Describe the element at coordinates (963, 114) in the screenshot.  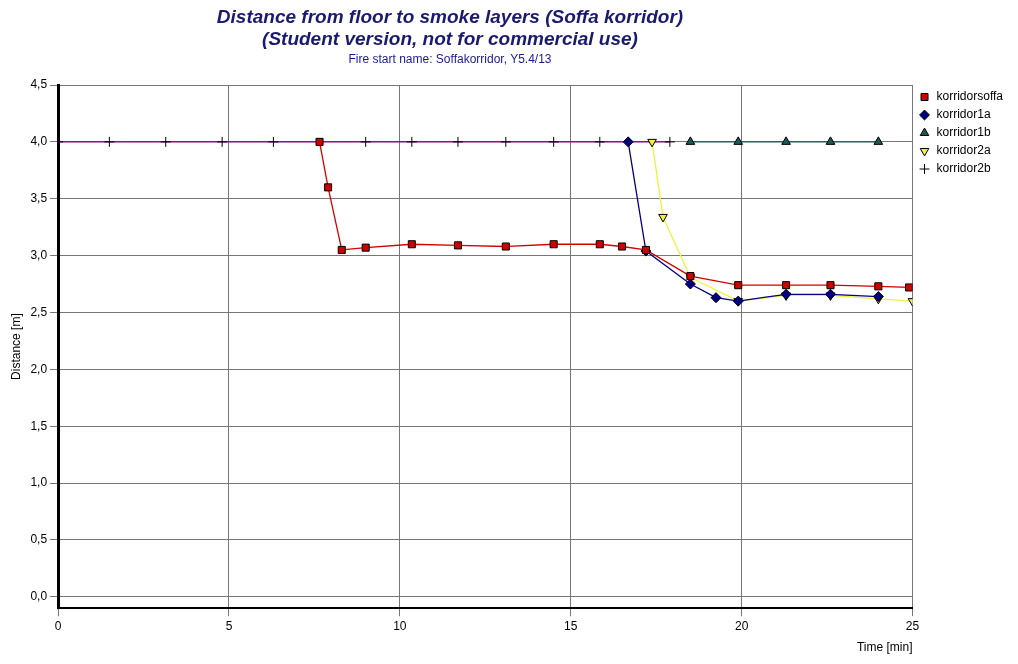
I see `legend-label: korridor1a` at that location.